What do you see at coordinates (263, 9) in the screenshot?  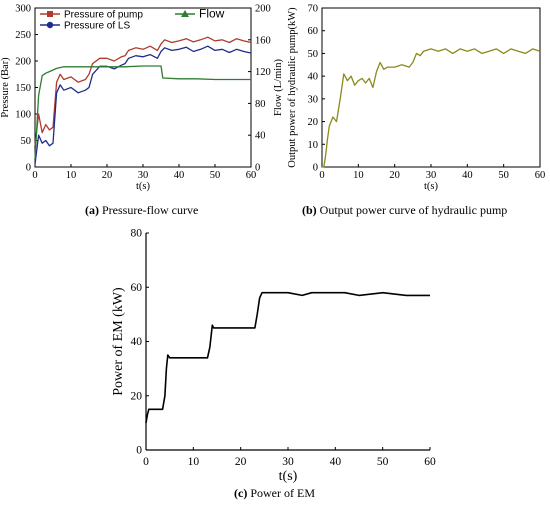 I see `y2-tick-label: 200` at bounding box center [263, 9].